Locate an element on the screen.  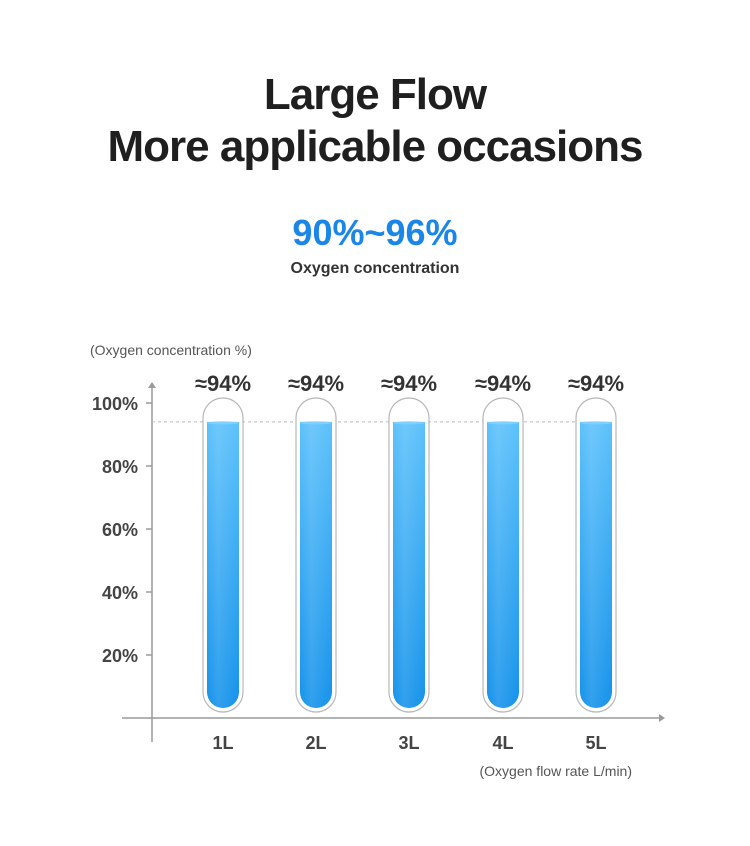
x-tick-label: 3L is located at coordinates (408, 743).